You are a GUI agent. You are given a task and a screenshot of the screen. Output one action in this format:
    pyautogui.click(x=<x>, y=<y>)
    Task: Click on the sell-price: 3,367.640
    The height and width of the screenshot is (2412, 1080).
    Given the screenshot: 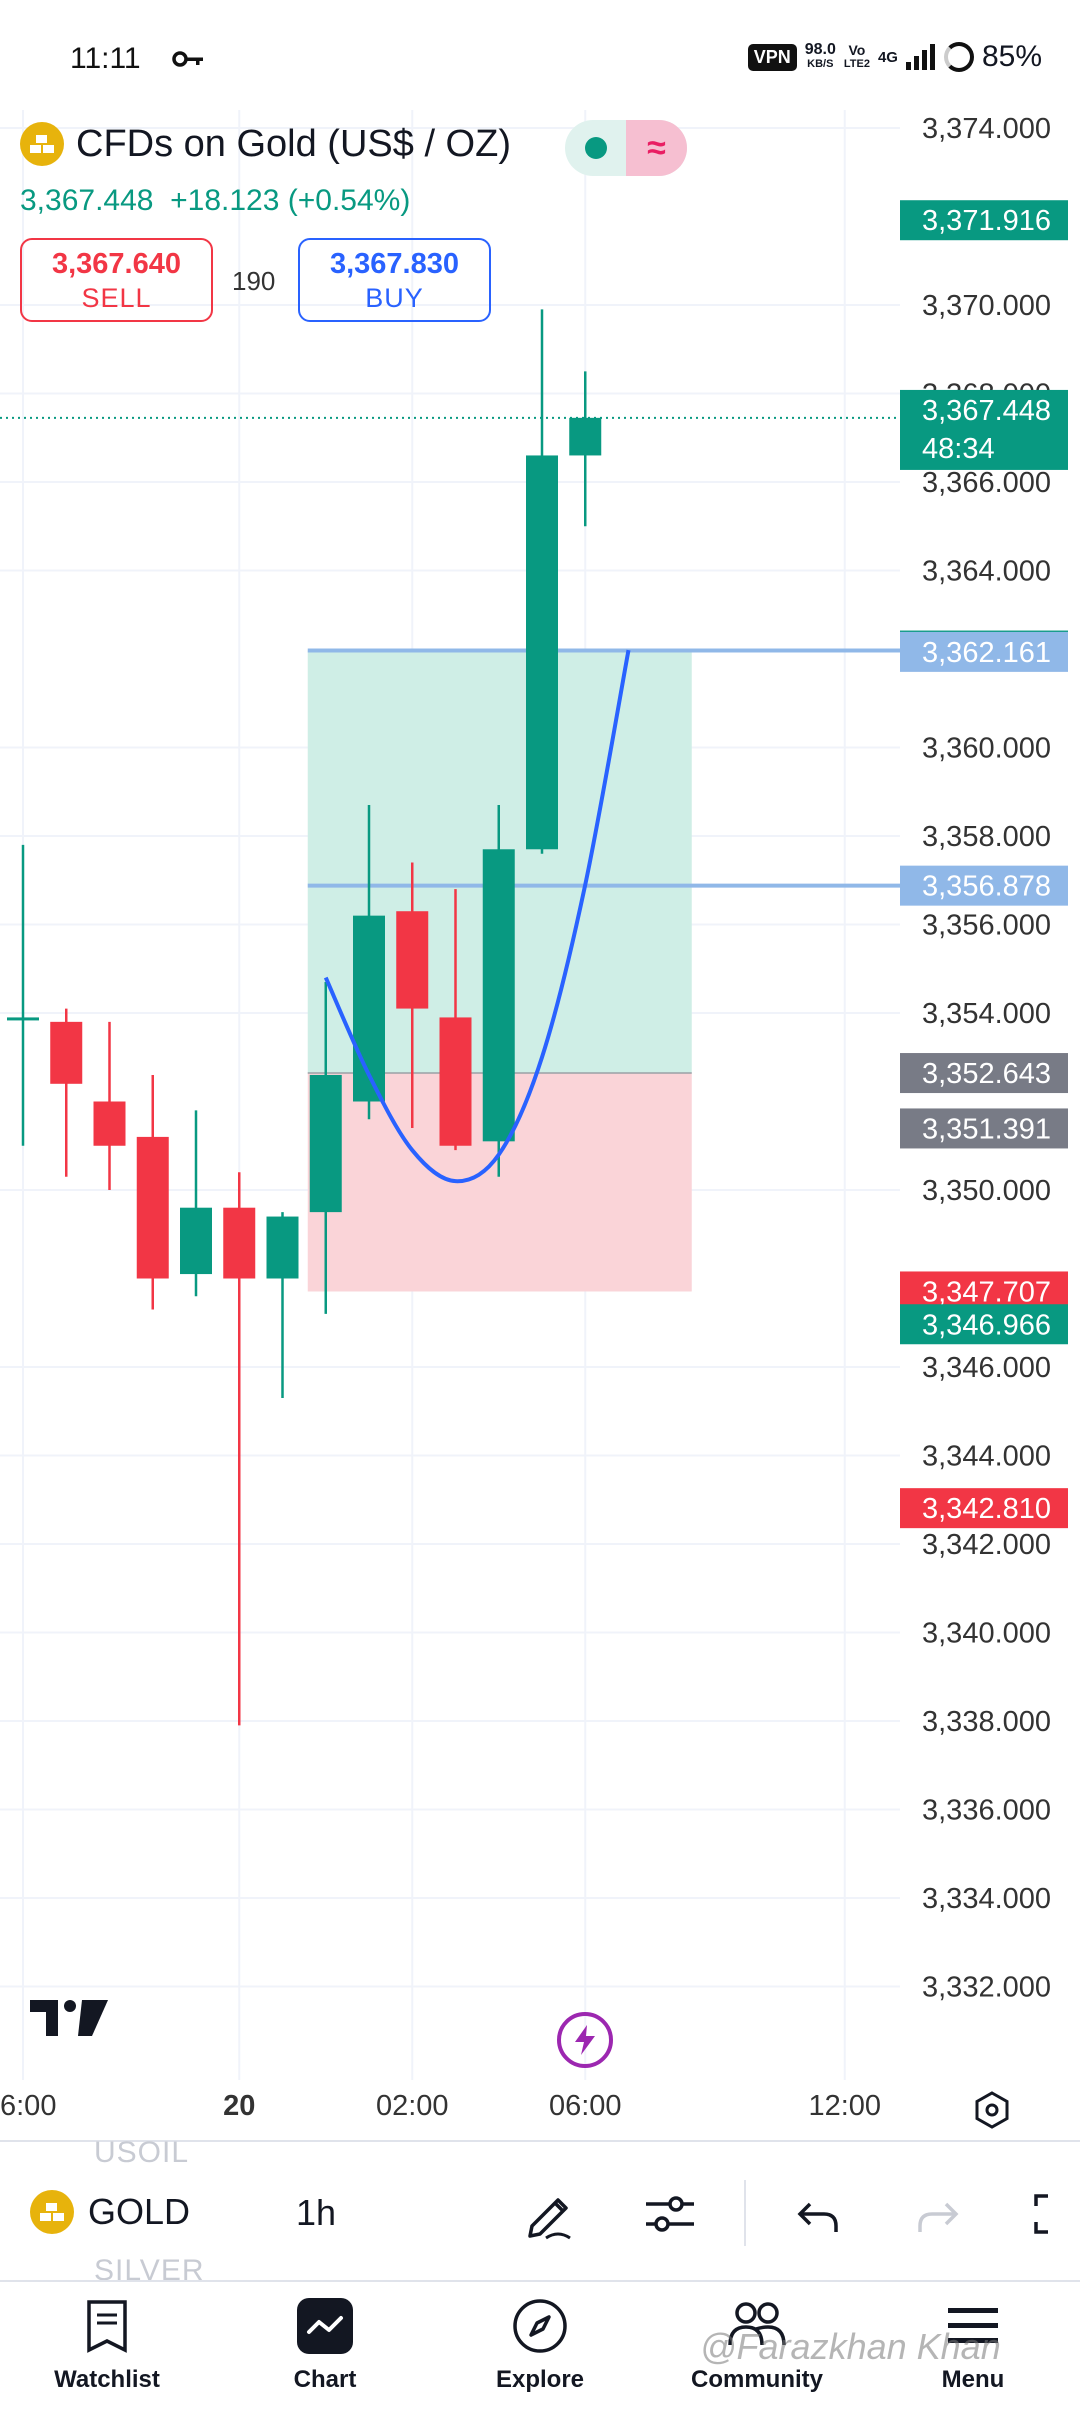 What is the action you would take?
    pyautogui.click(x=116, y=264)
    